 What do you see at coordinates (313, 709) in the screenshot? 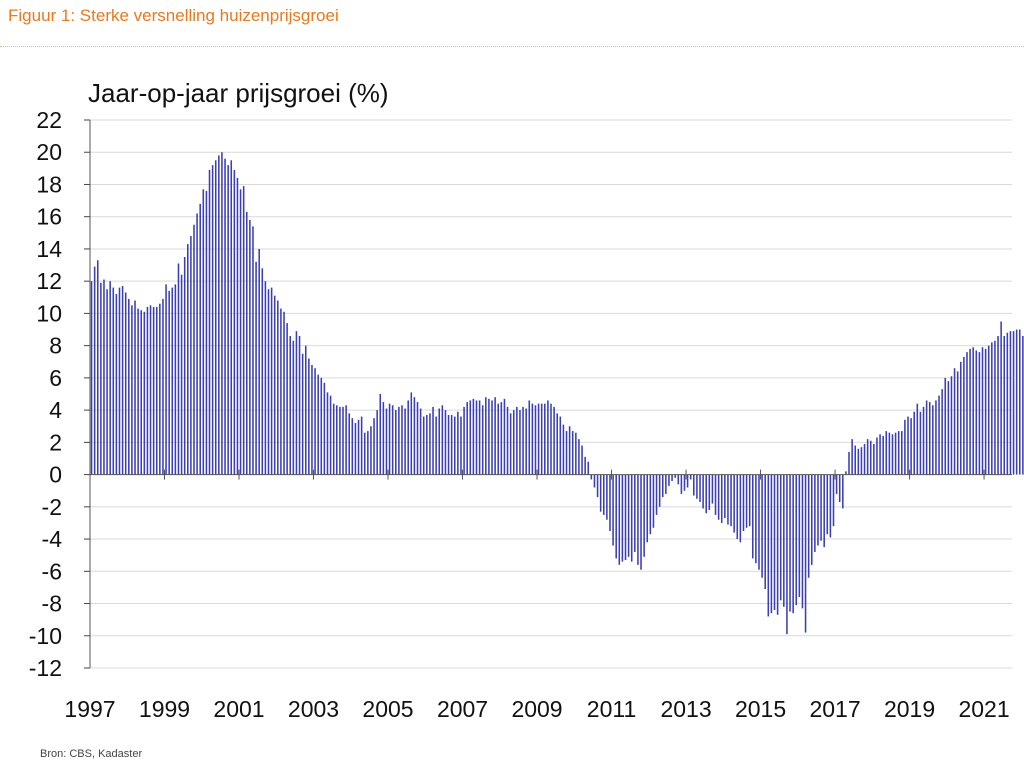
I see `x-tick-label: 2003` at bounding box center [313, 709].